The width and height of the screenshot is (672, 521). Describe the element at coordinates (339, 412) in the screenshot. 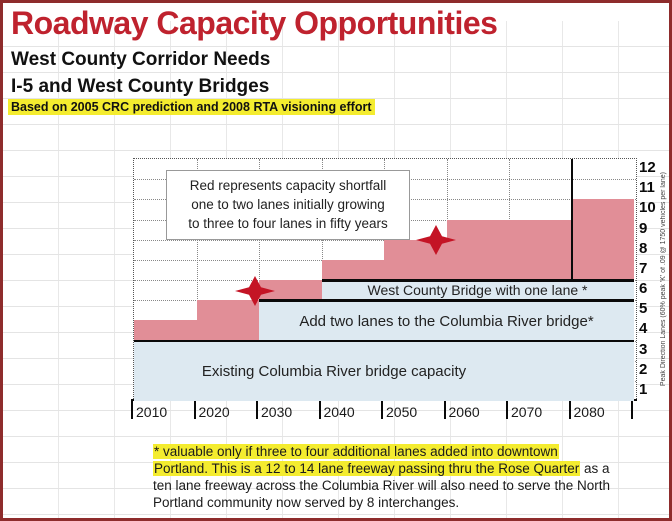

I see `x-axis-label: 2040` at that location.